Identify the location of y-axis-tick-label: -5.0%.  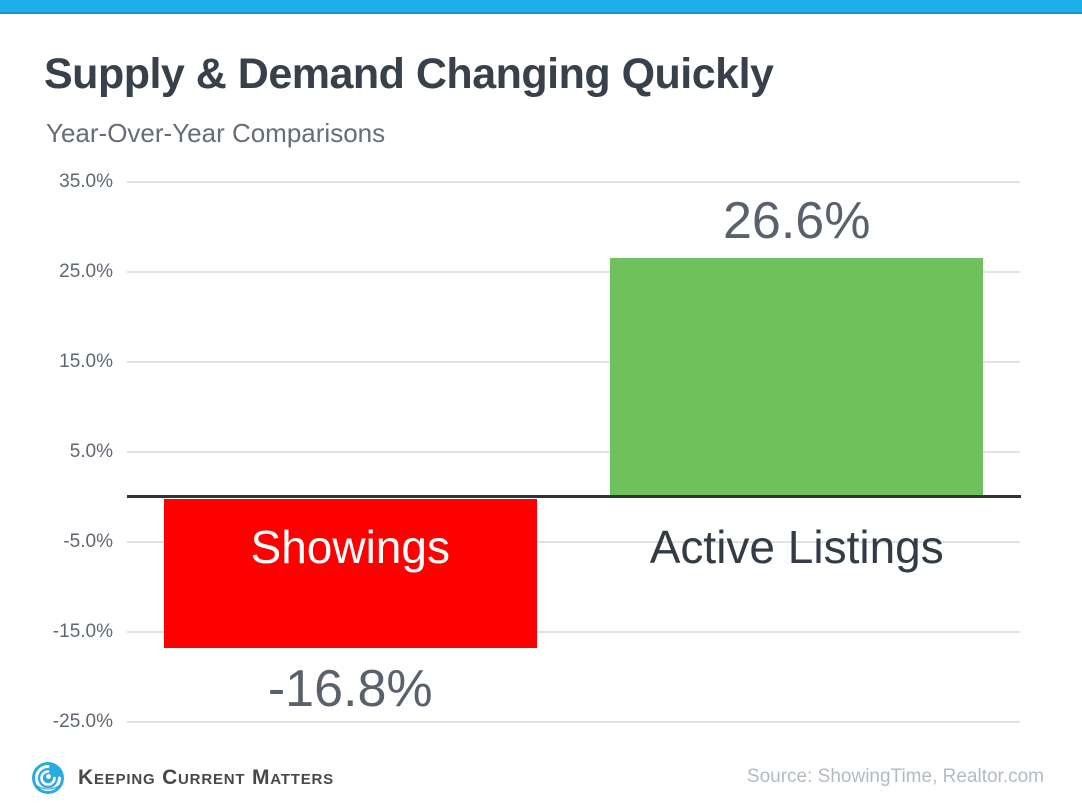
(88, 541).